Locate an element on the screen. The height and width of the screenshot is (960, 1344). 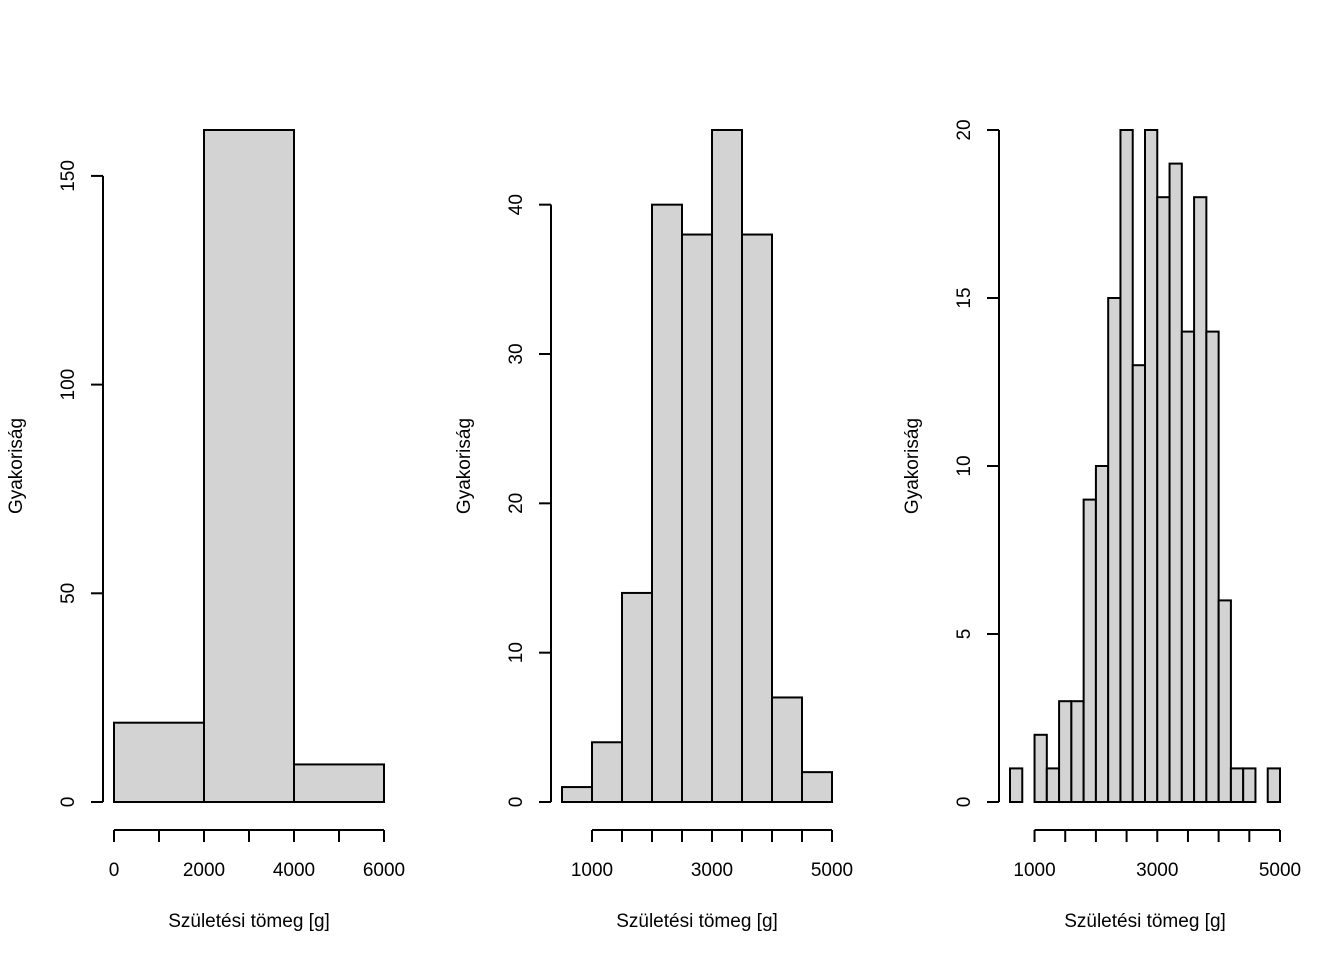
y-tick-label: 5 is located at coordinates (964, 634).